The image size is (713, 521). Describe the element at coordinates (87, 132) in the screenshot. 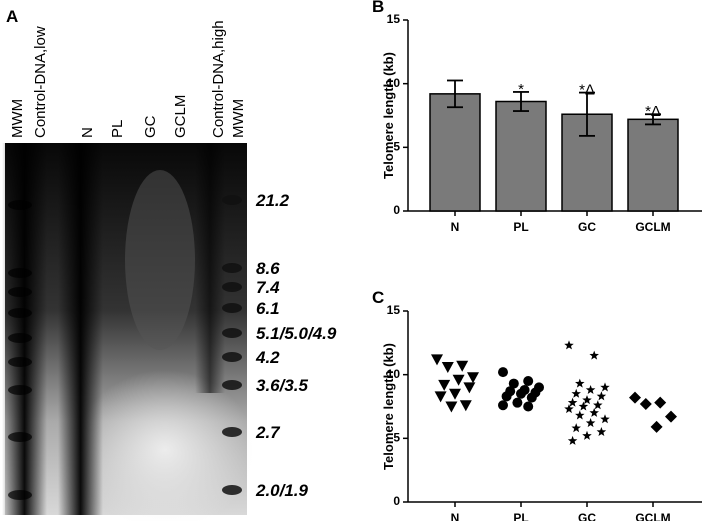

I see `lane-label: N` at that location.